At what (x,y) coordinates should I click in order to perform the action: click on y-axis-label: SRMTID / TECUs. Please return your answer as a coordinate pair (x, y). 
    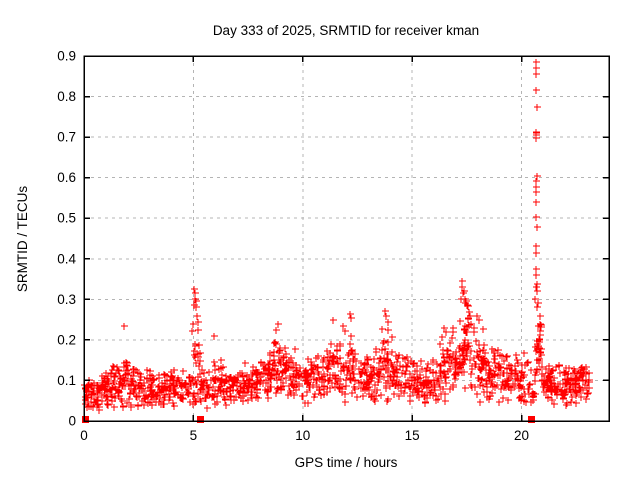
    Looking at the image, I should click on (22, 239).